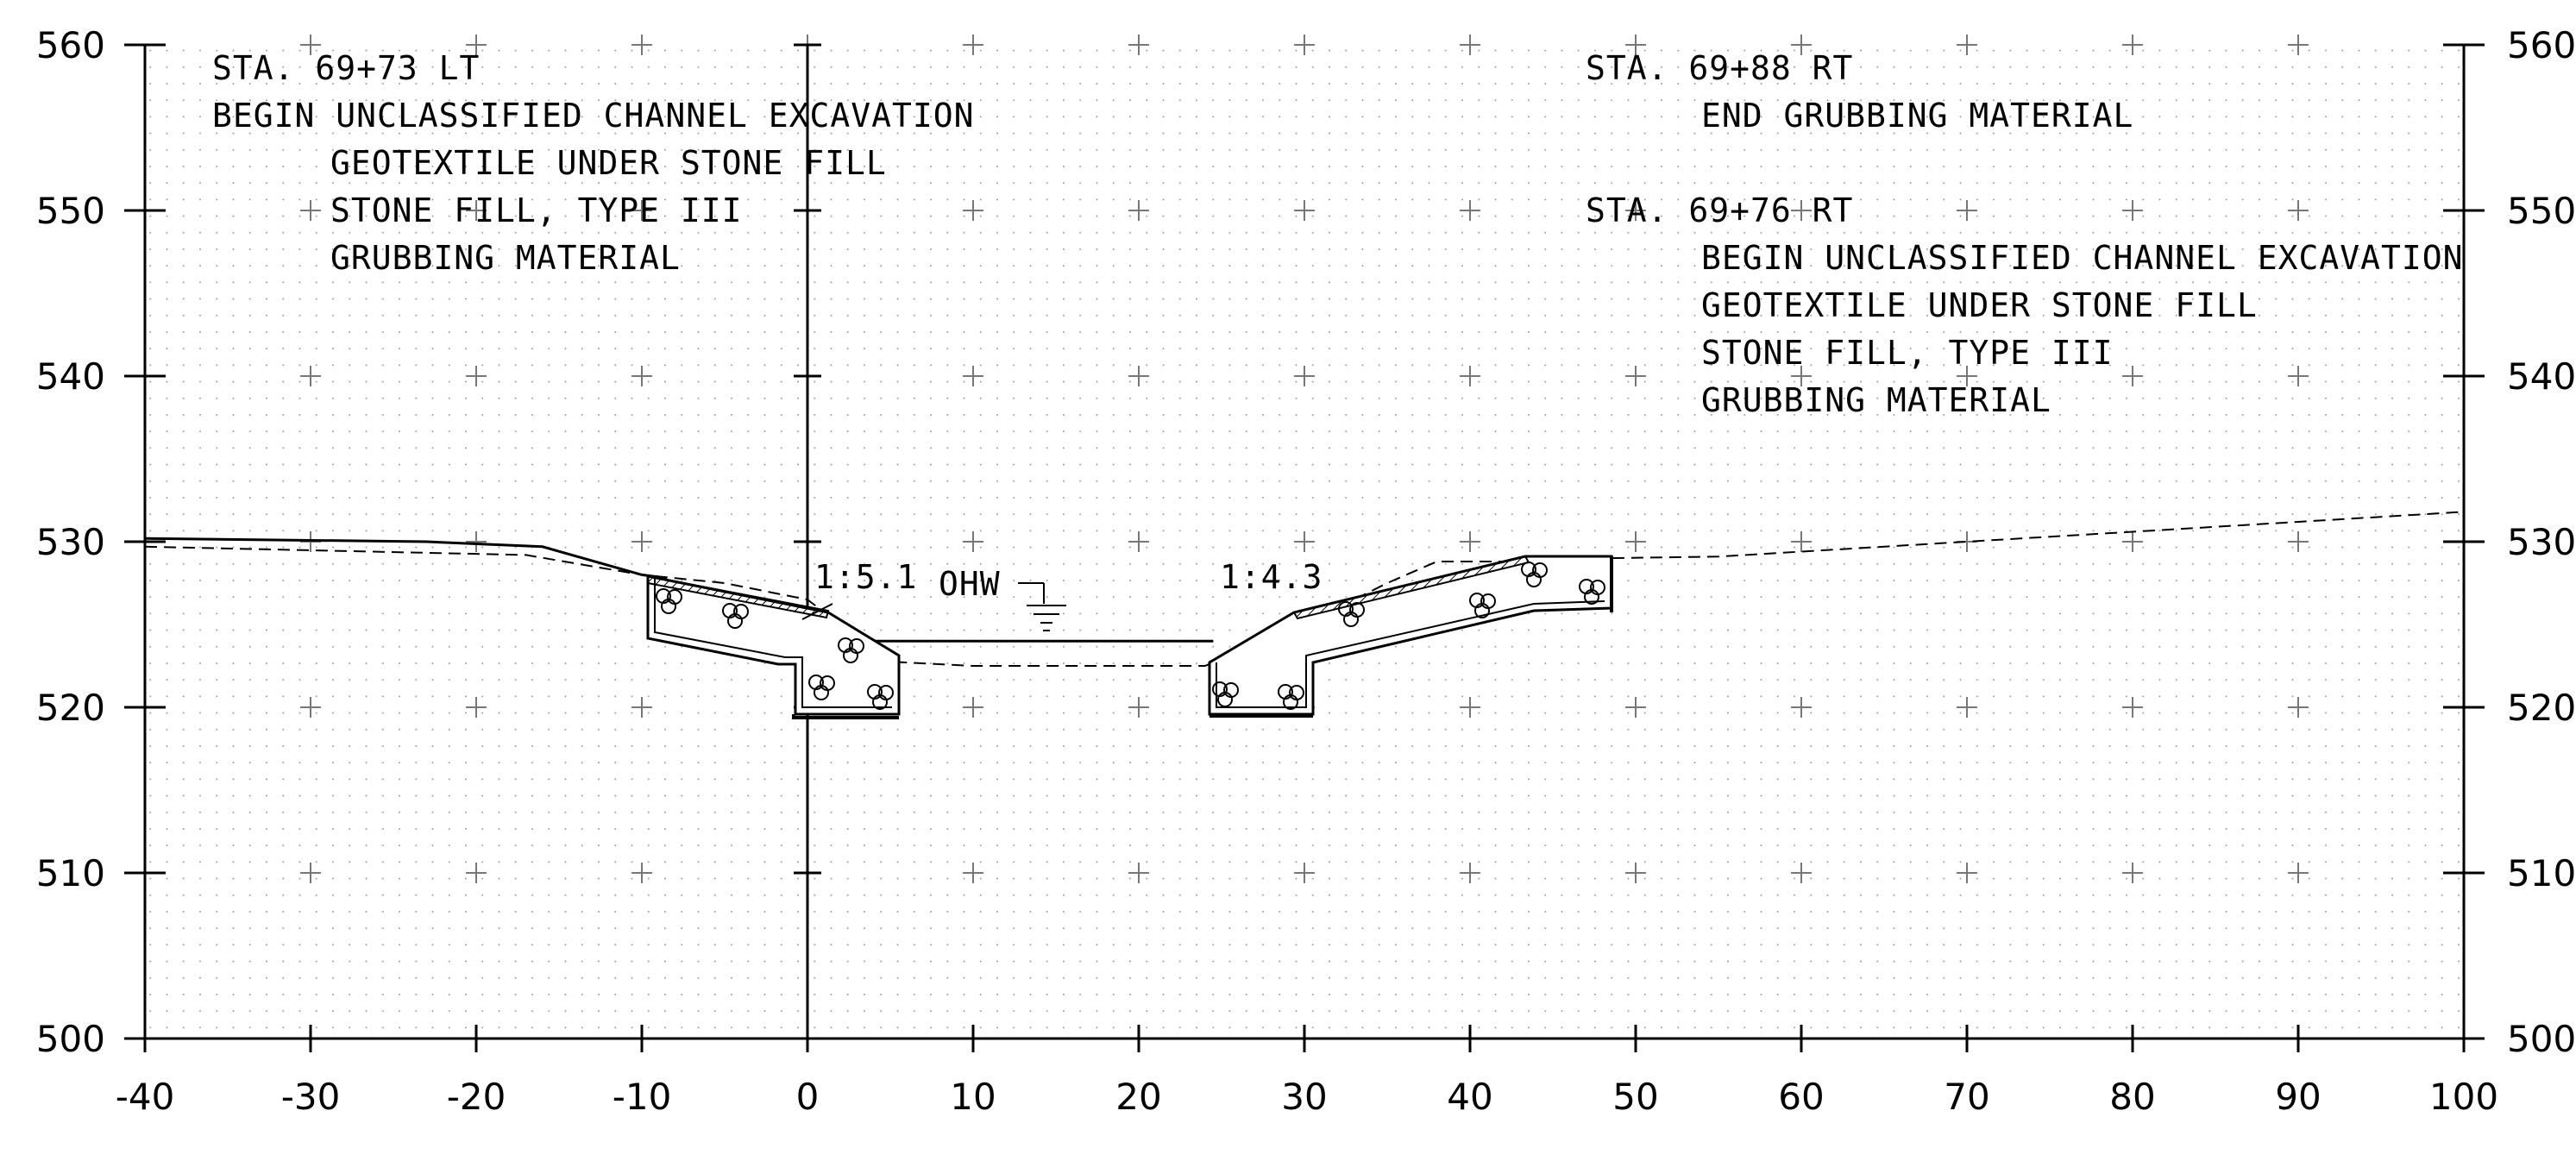 The height and width of the screenshot is (1161, 2576). I want to click on x-tick-label: 90, so click(2298, 1097).